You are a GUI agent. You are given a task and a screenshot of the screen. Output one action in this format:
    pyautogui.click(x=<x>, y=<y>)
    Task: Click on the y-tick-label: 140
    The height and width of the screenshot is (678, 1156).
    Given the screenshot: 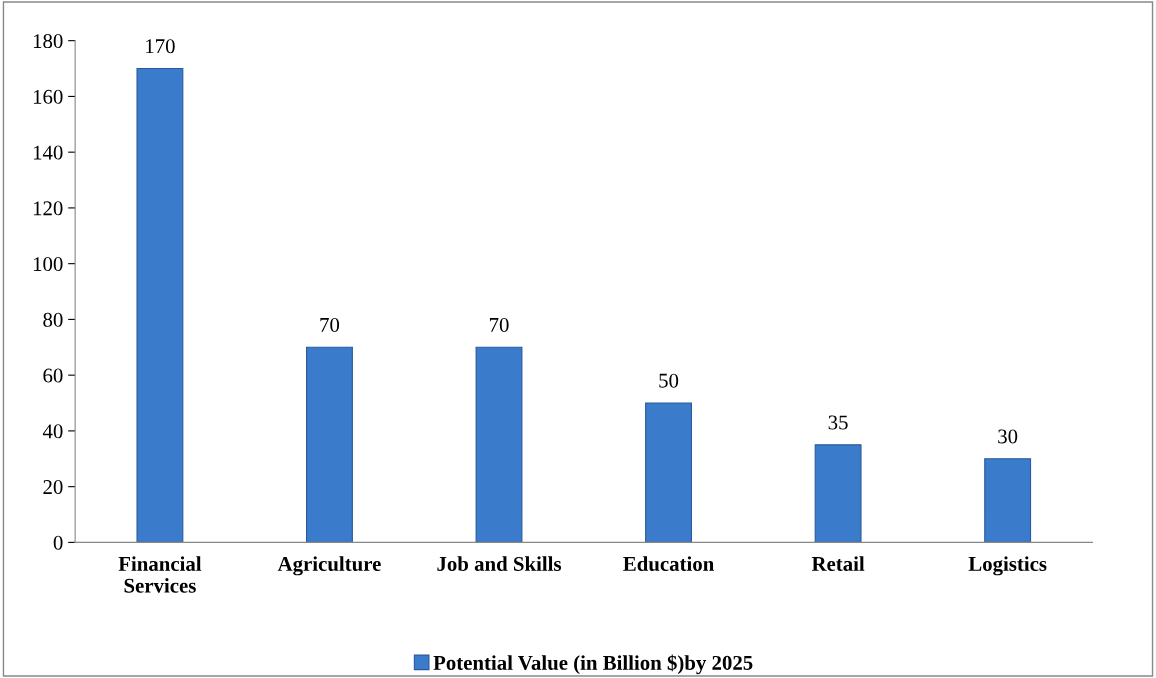 What is the action you would take?
    pyautogui.click(x=48, y=152)
    